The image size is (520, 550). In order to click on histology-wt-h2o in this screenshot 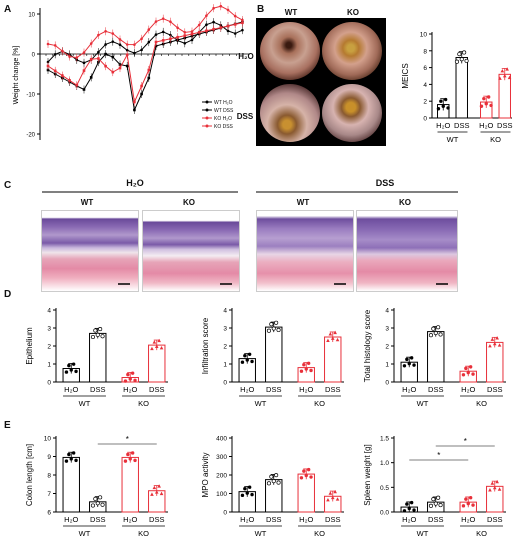, I will do `click(90, 251)`.